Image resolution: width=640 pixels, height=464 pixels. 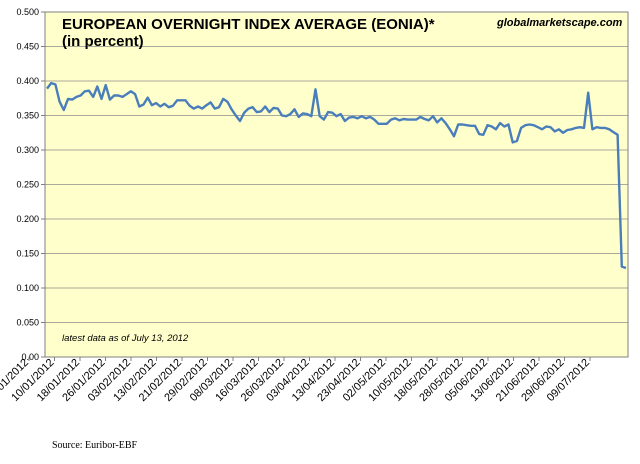 What do you see at coordinates (27, 150) in the screenshot?
I see `y-tick-label: 0.300` at bounding box center [27, 150].